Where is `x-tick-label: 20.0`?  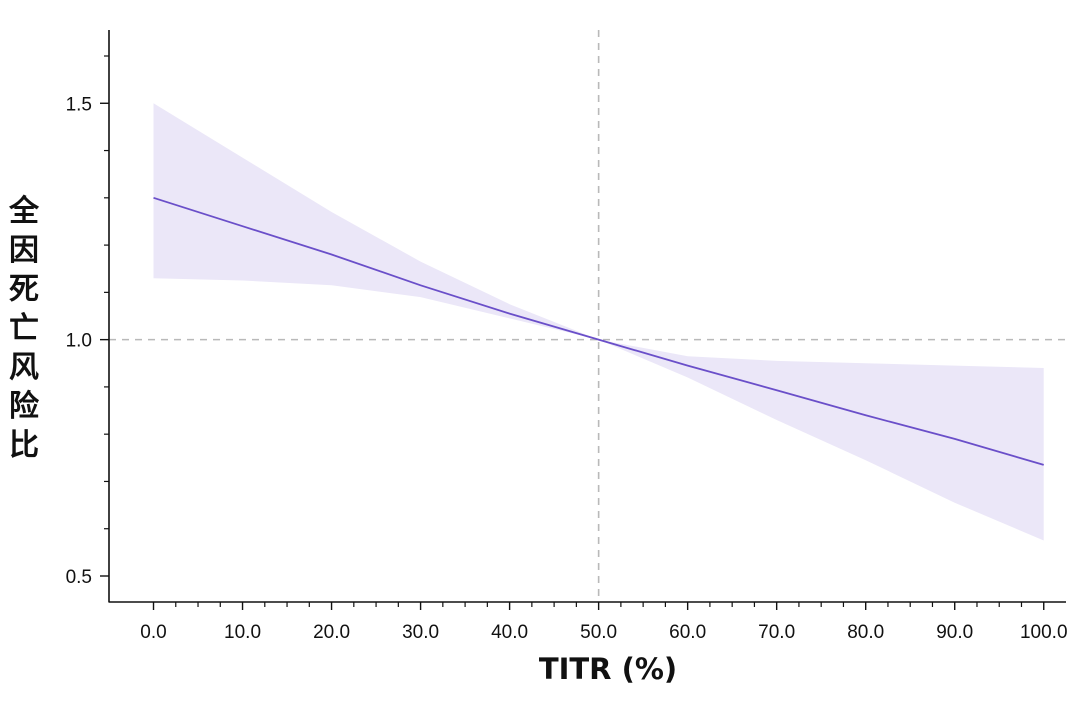 x-tick-label: 20.0 is located at coordinates (331, 632).